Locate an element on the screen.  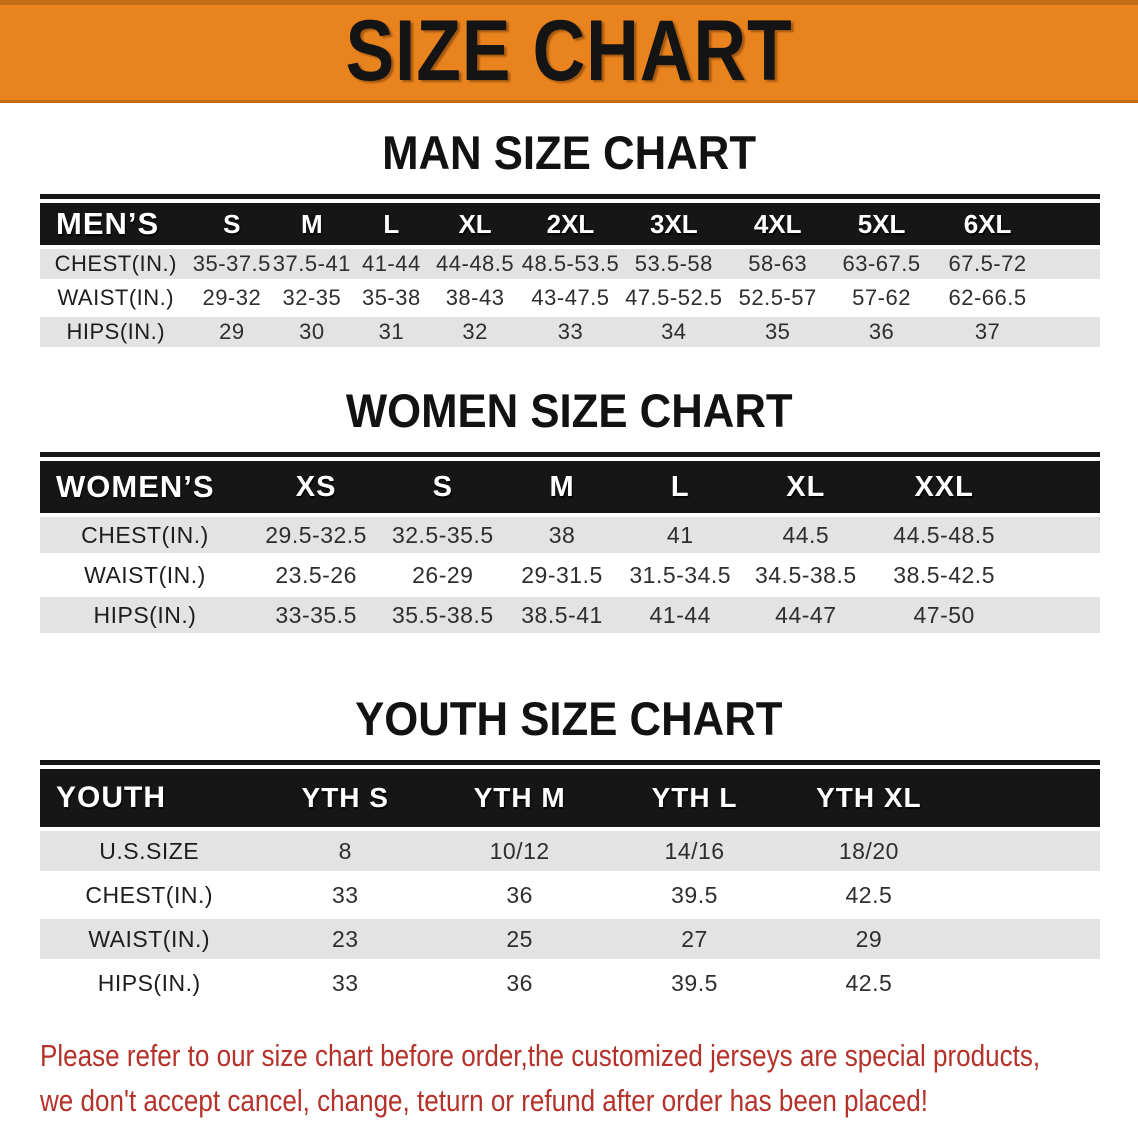
size-column-header: YTH XL is located at coordinates (868, 798).